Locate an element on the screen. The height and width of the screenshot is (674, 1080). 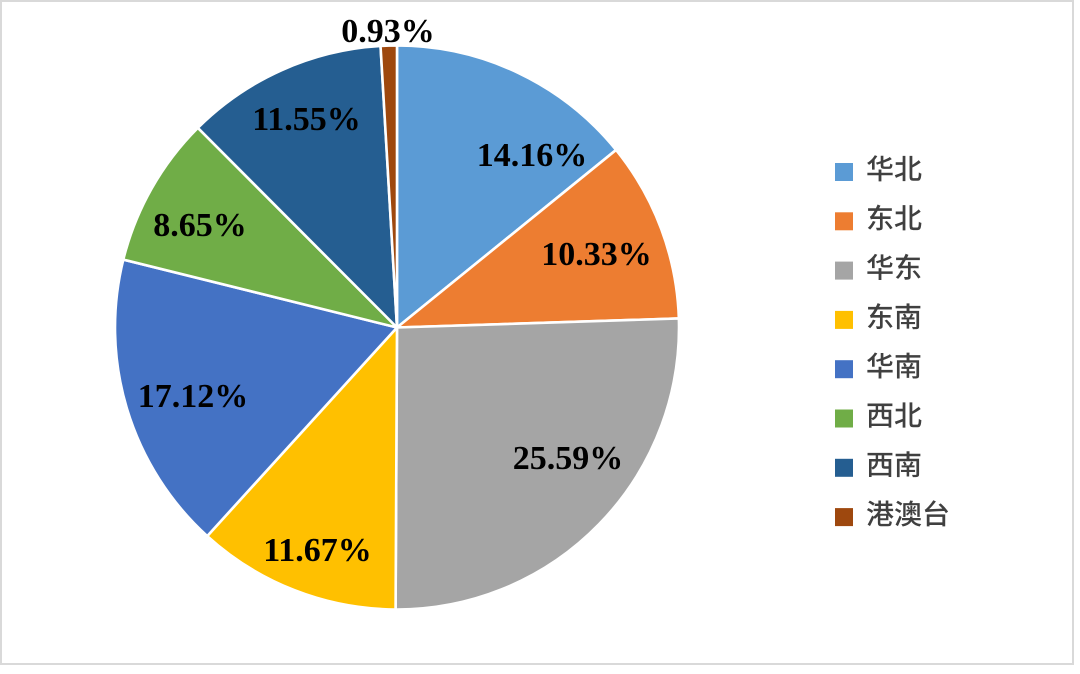
svg-text: 14.16% is located at coordinates (532, 155).